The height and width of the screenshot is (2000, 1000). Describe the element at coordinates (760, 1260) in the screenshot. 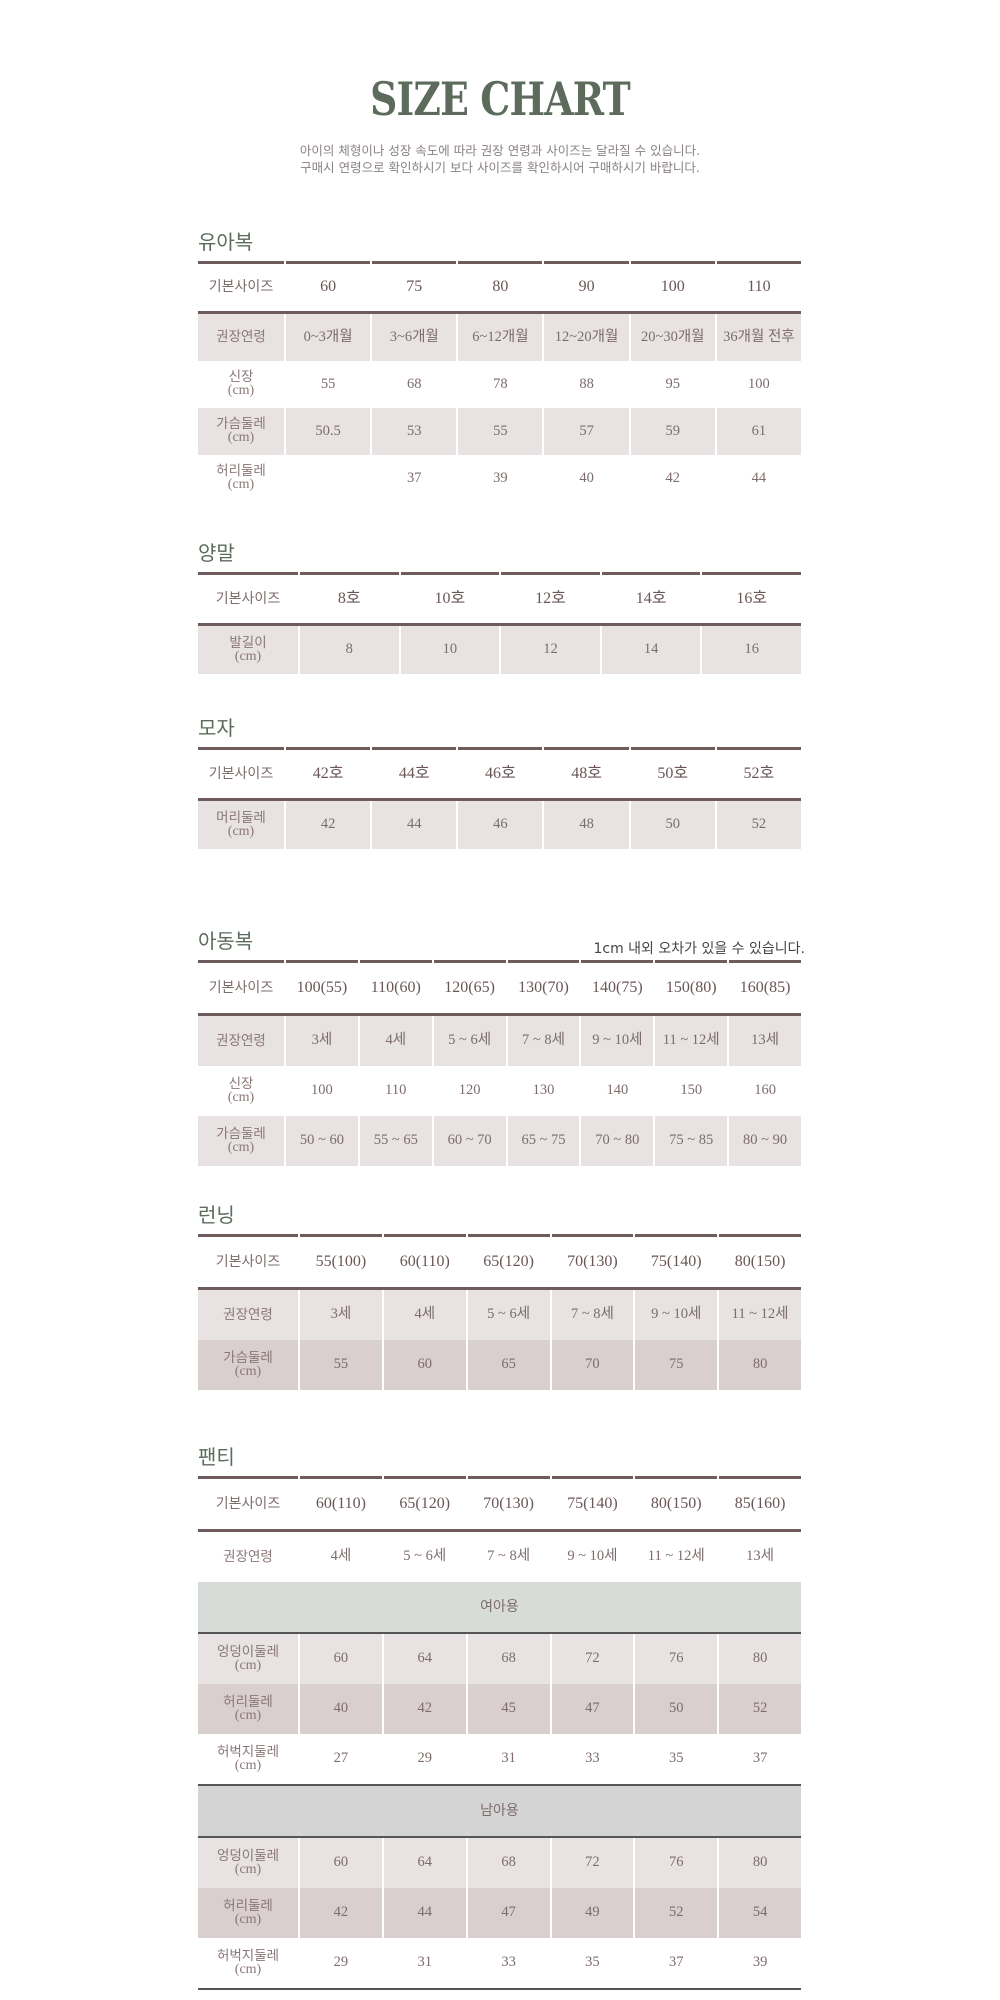

I see `size-column-header: 80(150)` at that location.